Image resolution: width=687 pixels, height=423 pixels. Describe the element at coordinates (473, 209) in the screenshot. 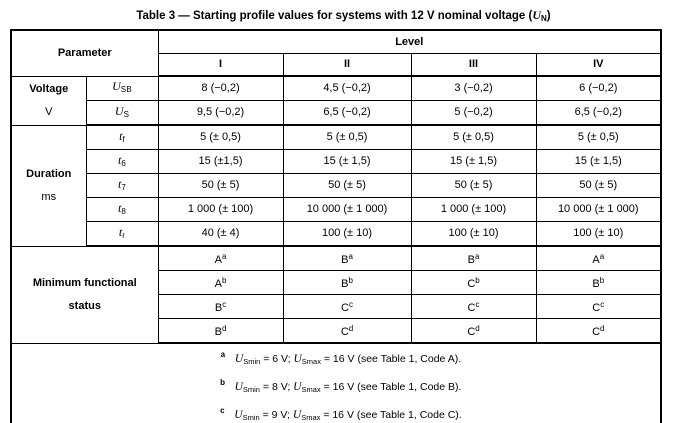

I see `value-cell: 1 000 (± 100)` at that location.